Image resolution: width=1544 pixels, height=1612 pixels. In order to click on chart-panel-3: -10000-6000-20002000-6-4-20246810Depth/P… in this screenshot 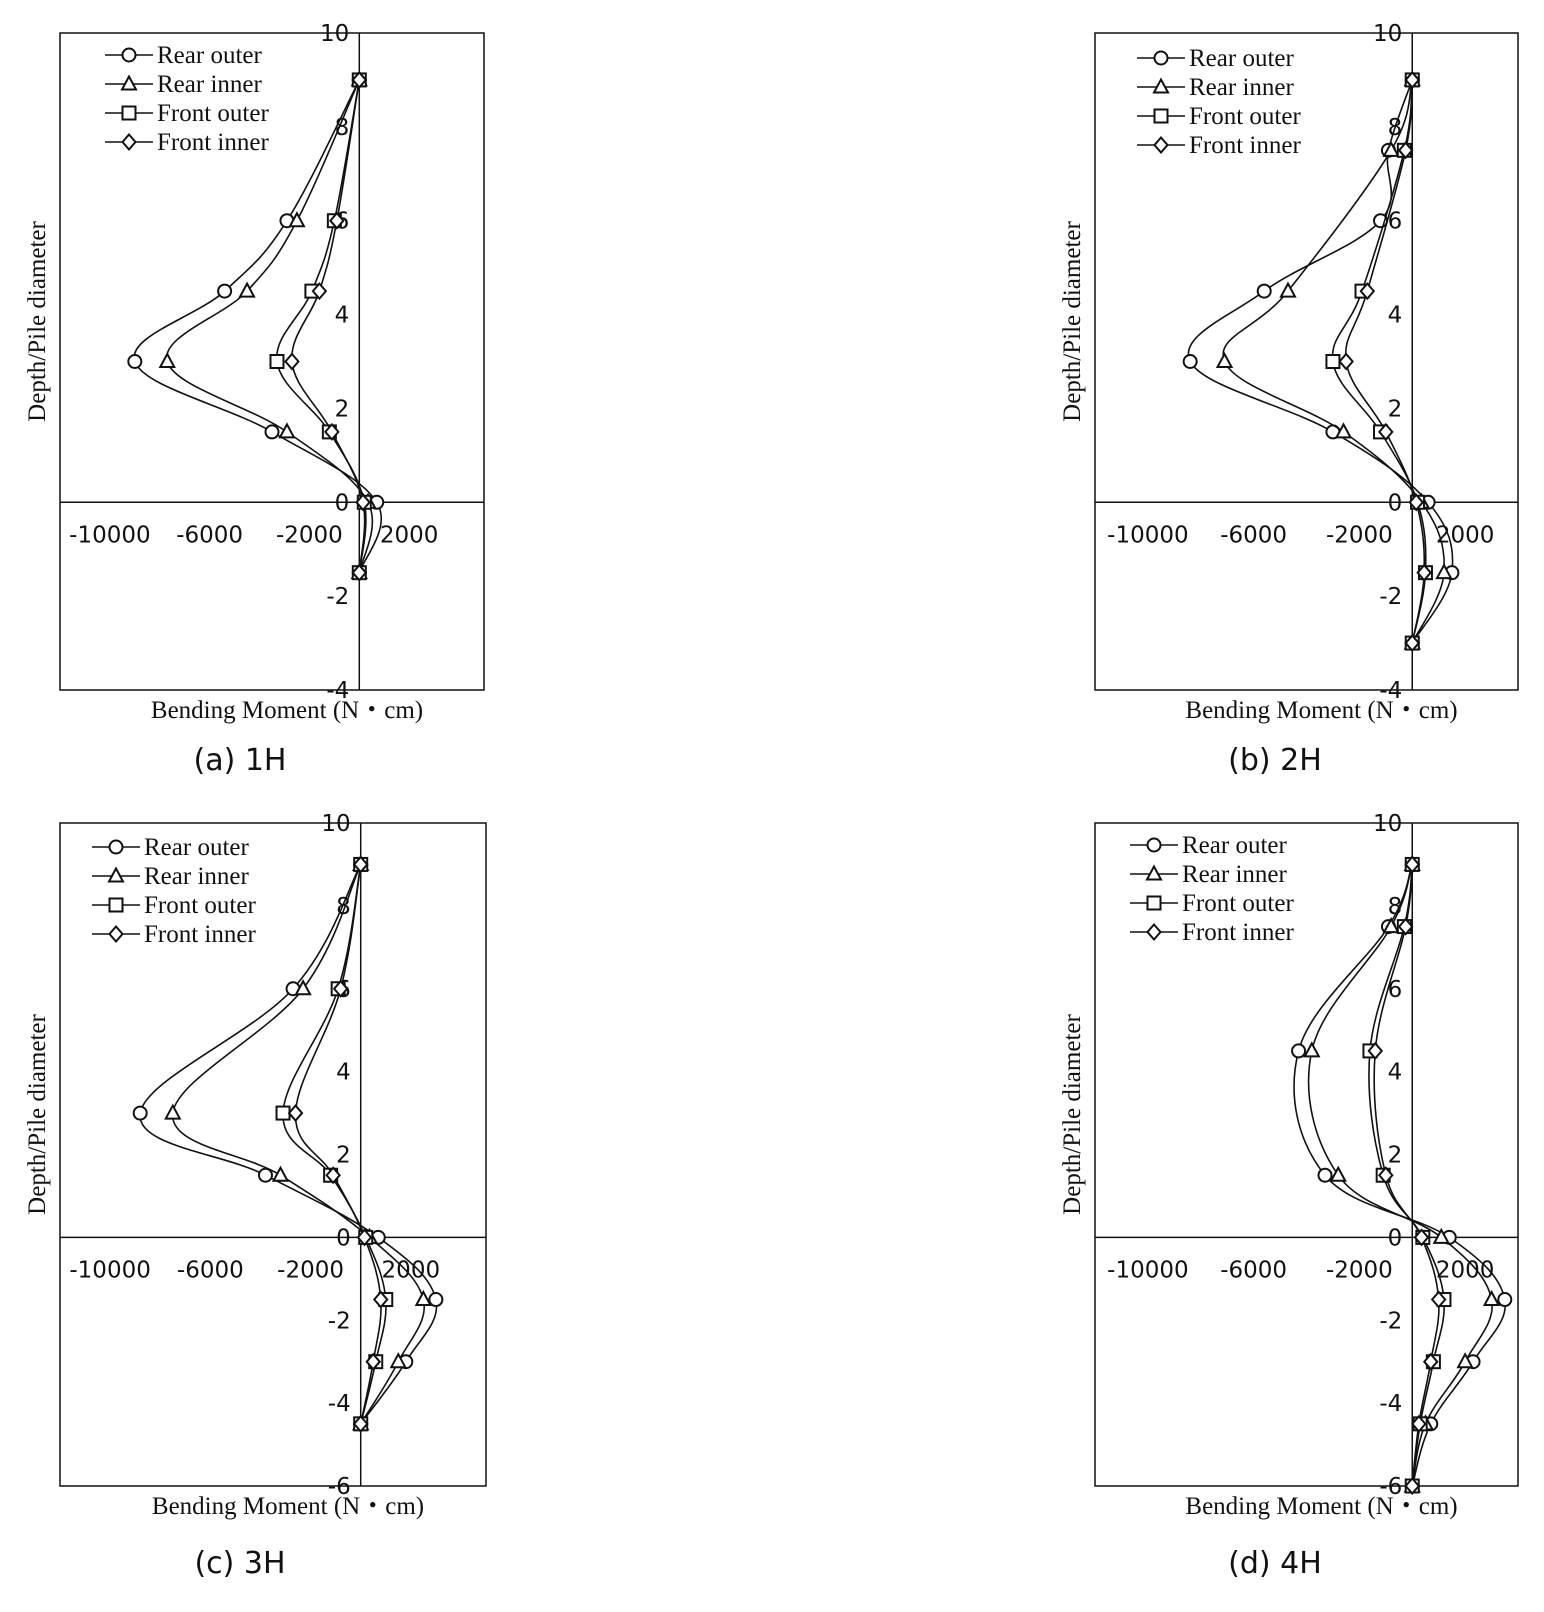, I will do `click(255, 1196)`.